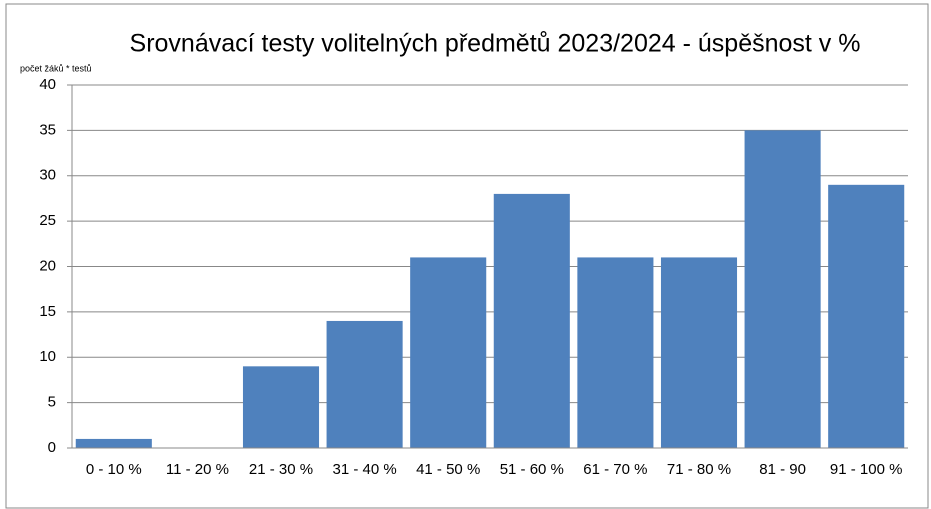 Image resolution: width=931 pixels, height=509 pixels. What do you see at coordinates (52, 447) in the screenshot?
I see `y-tick-label: 0` at bounding box center [52, 447].